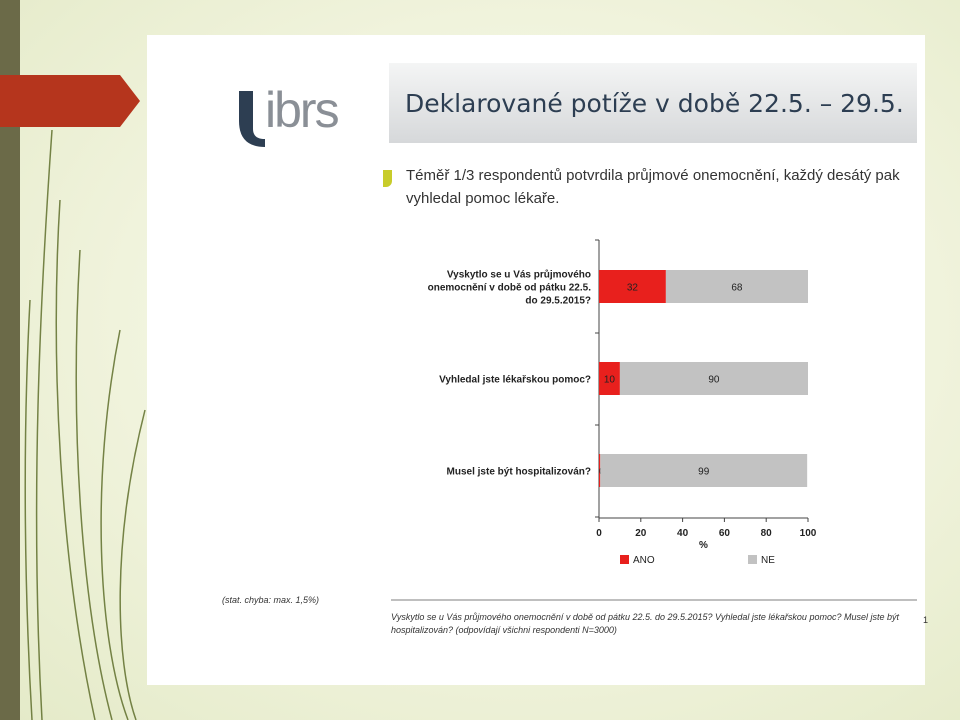  Describe the element at coordinates (510, 288) in the screenshot. I see `category-label: onemocnění v době od pátku 22.5.` at that location.